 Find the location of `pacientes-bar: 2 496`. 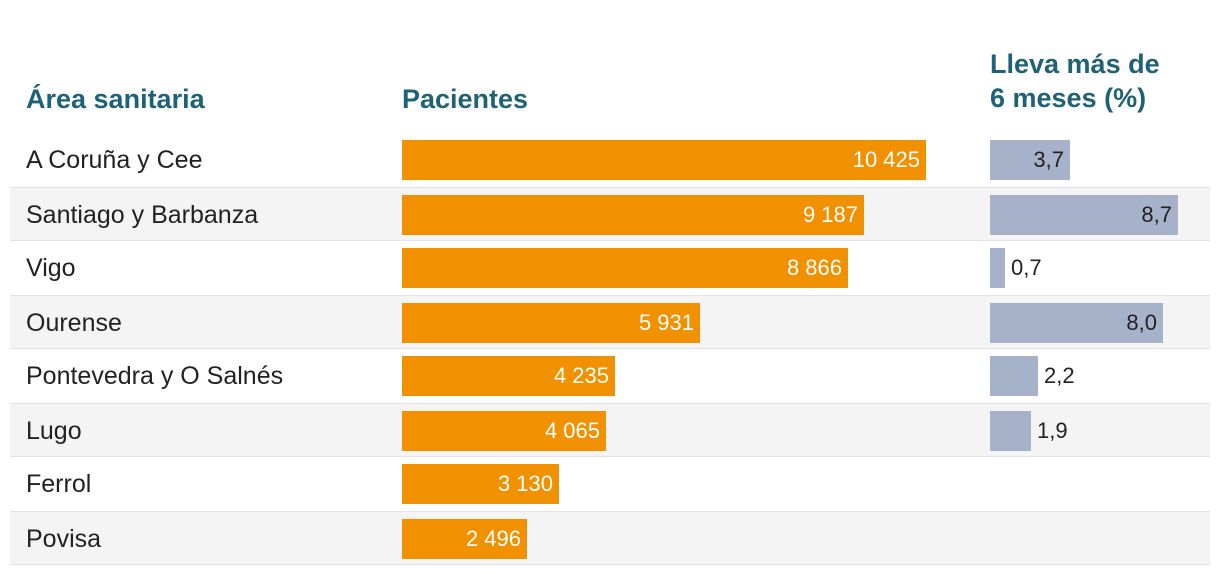

pacientes-bar: 2 496 is located at coordinates (464, 539).